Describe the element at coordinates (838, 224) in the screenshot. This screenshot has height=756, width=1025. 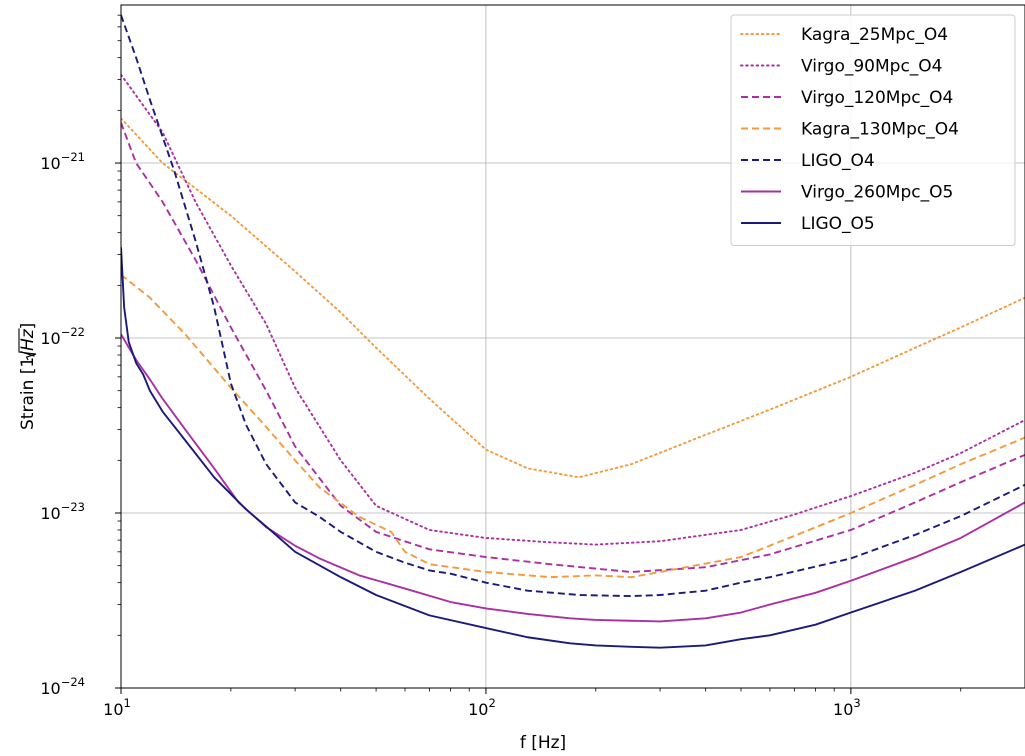
I see `legend-label: LIGO_O5` at that location.